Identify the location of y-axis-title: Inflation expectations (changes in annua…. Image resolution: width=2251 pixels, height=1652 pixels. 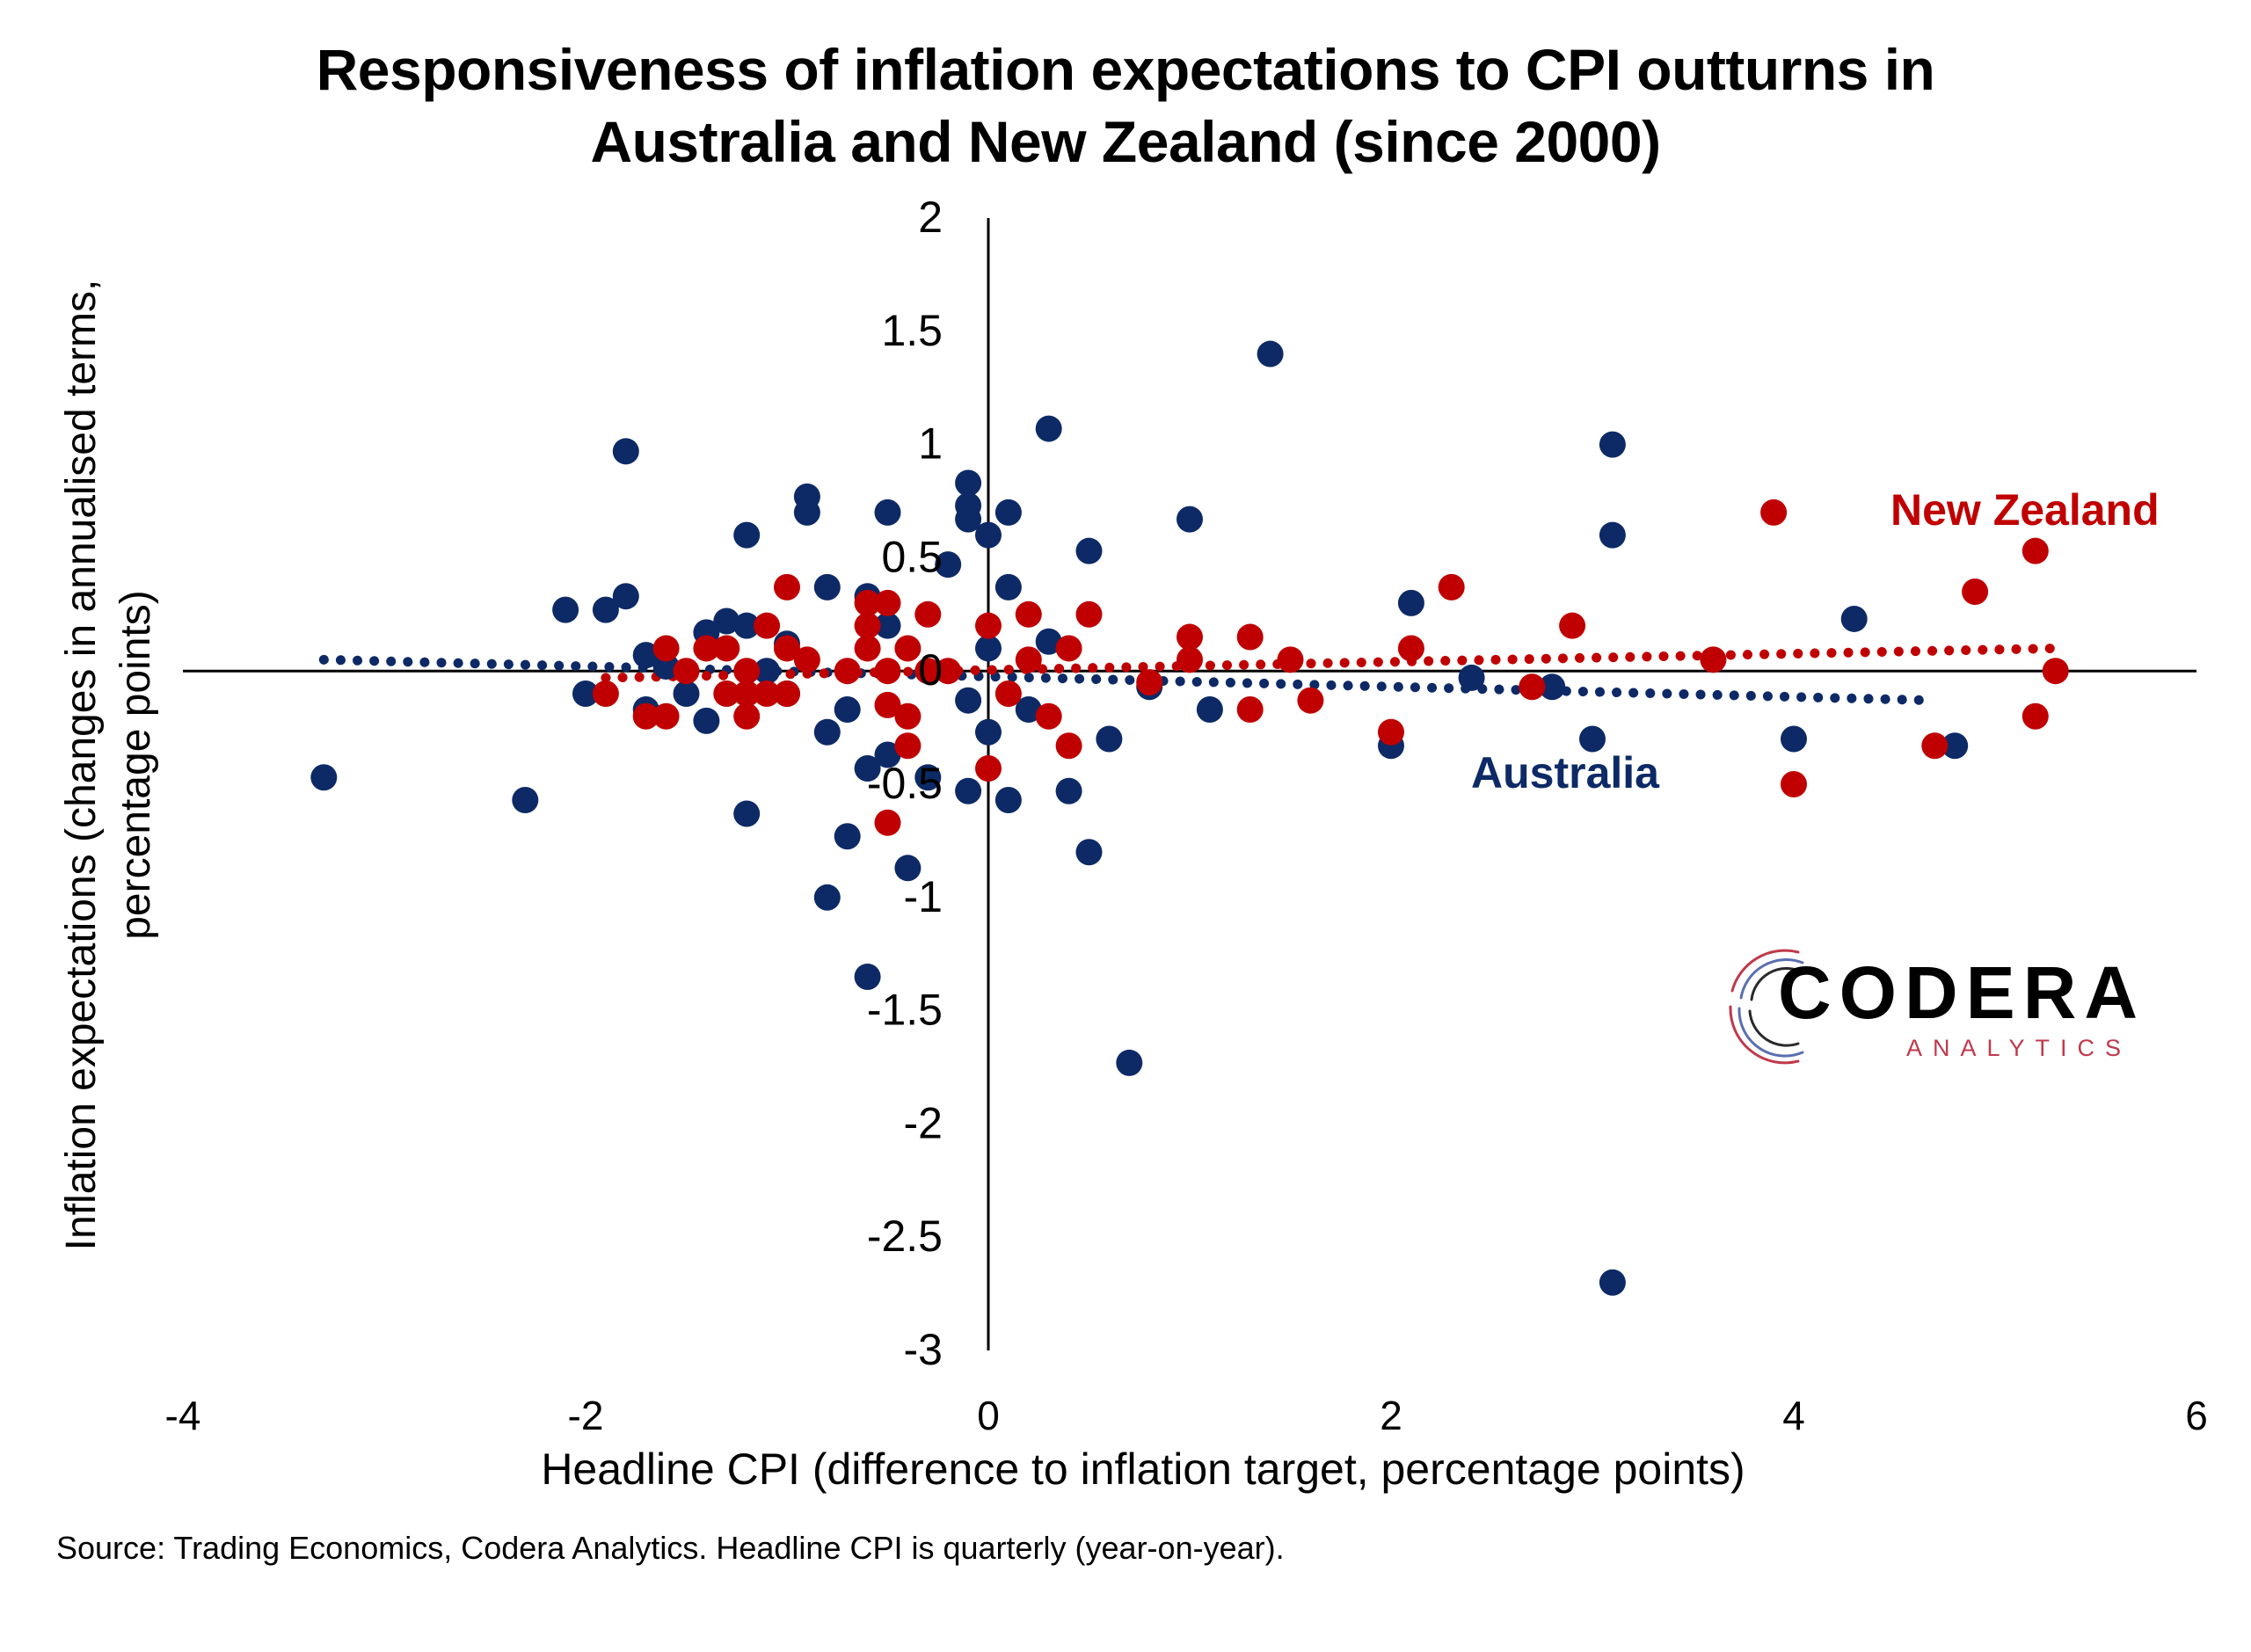
(108, 765).